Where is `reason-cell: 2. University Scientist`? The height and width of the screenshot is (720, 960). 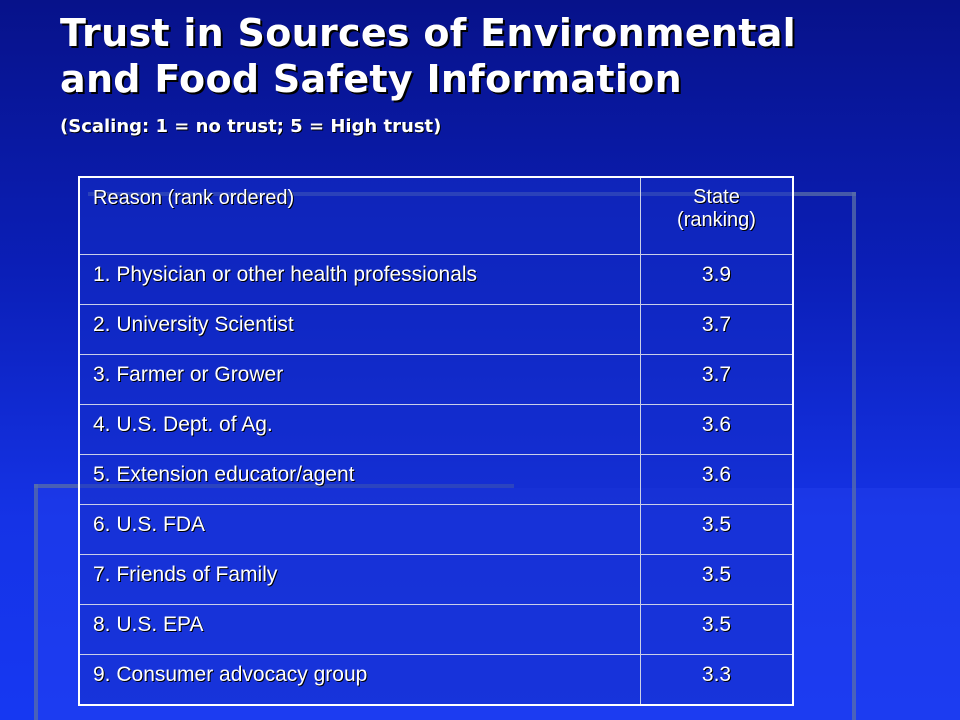
reason-cell: 2. University Scientist is located at coordinates (359, 329).